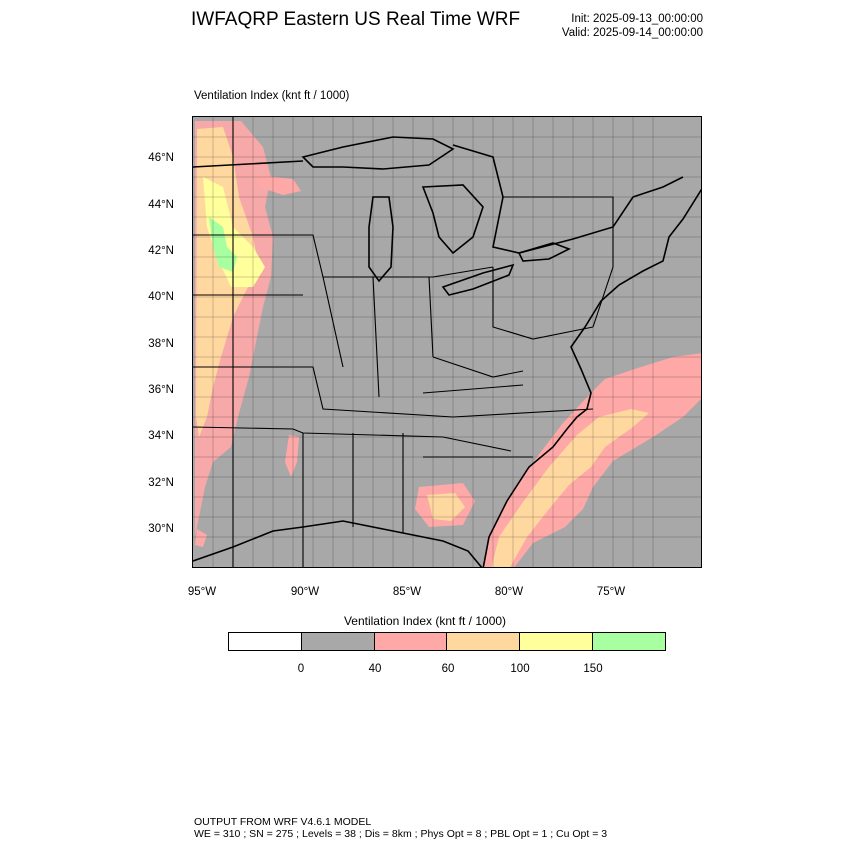 Image resolution: width=850 pixels, height=850 pixels. I want to click on vi-region-pink-gulf, so click(201, 538).